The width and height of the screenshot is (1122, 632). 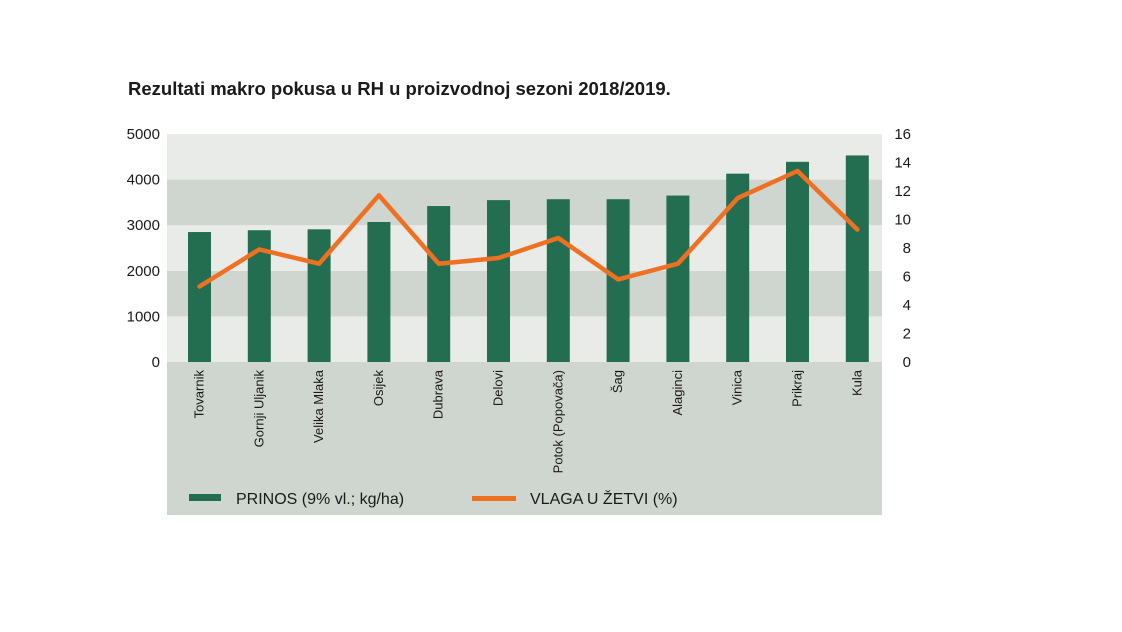 What do you see at coordinates (737, 387) in the screenshot?
I see `x-tick-label: Vinica` at bounding box center [737, 387].